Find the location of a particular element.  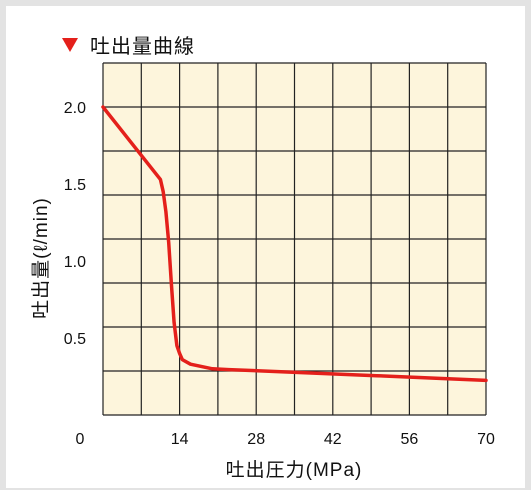

y-tick-label: 2.0 is located at coordinates (75, 108).